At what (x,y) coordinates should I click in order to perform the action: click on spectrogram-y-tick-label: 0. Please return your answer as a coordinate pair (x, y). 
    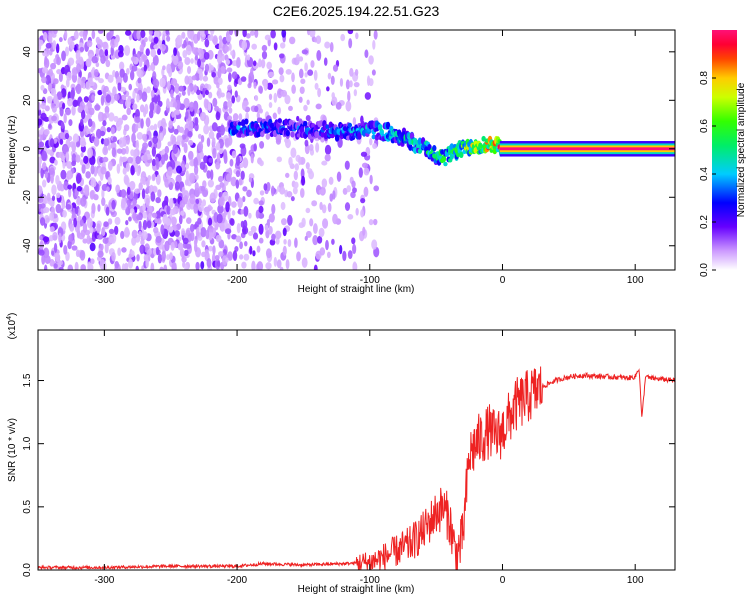
    Looking at the image, I should click on (27, 149).